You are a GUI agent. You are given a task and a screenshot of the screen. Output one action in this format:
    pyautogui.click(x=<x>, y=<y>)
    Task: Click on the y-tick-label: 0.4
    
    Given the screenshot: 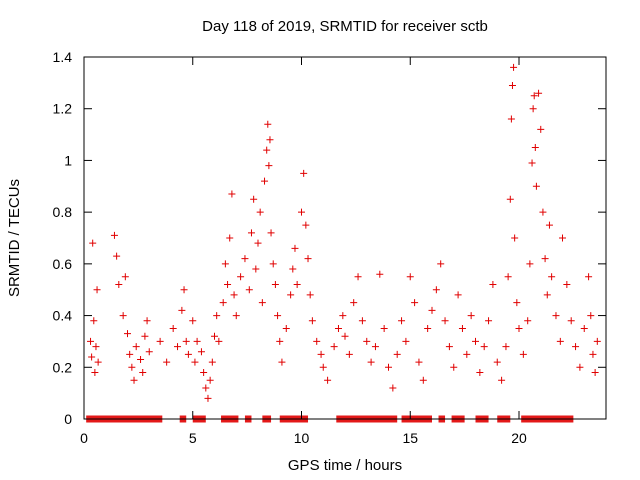 What is the action you would take?
    pyautogui.click(x=63, y=316)
    